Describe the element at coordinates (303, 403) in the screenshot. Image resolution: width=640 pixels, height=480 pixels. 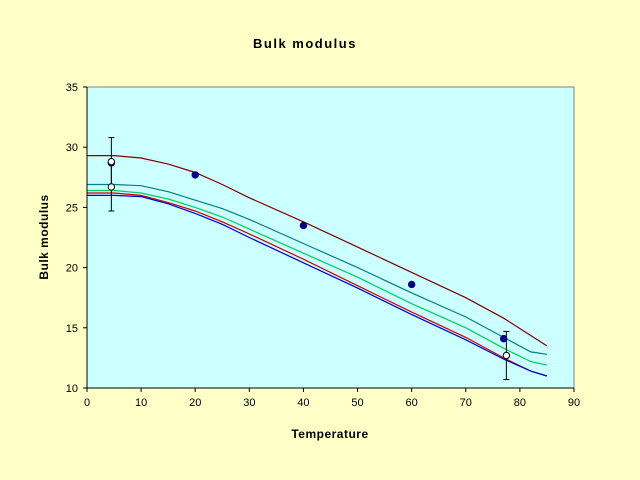
I see `x-tick-label: 40` at that location.